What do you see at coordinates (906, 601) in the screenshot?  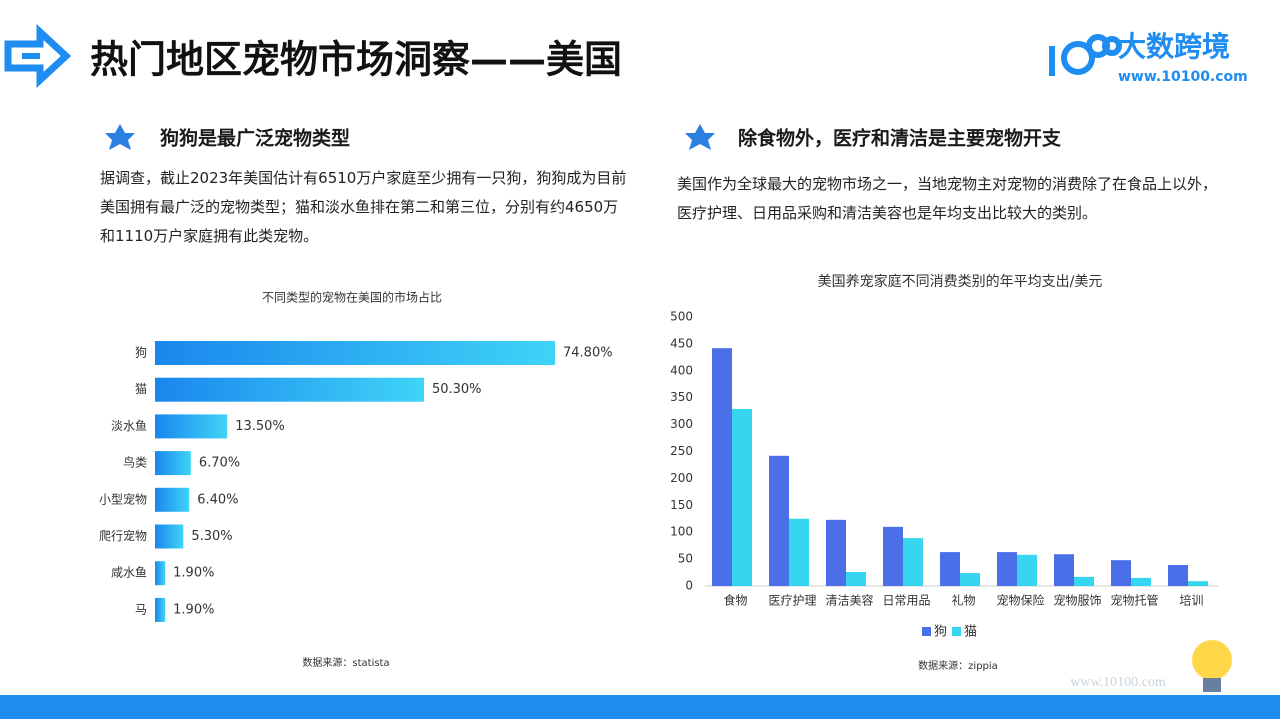 I see `x-tick-label: 日常用品` at bounding box center [906, 601].